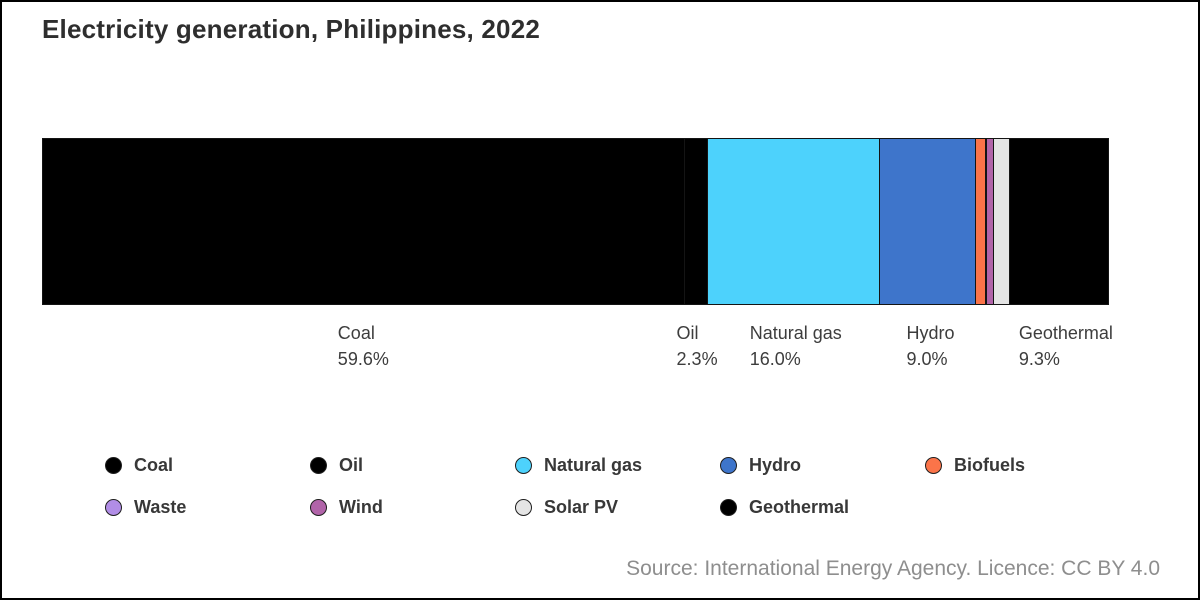 This screenshot has width=1200, height=600. What do you see at coordinates (687, 333) in the screenshot?
I see `segment-label-name: Oil` at bounding box center [687, 333].